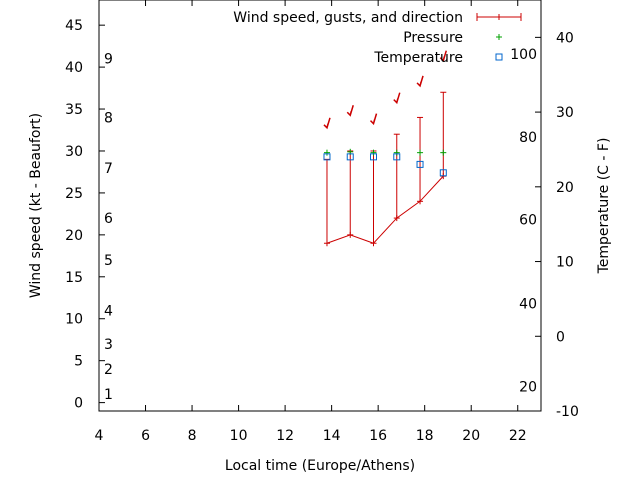 This screenshot has width=640, height=480. I want to click on fahrenheit-label: 40, so click(528, 304).